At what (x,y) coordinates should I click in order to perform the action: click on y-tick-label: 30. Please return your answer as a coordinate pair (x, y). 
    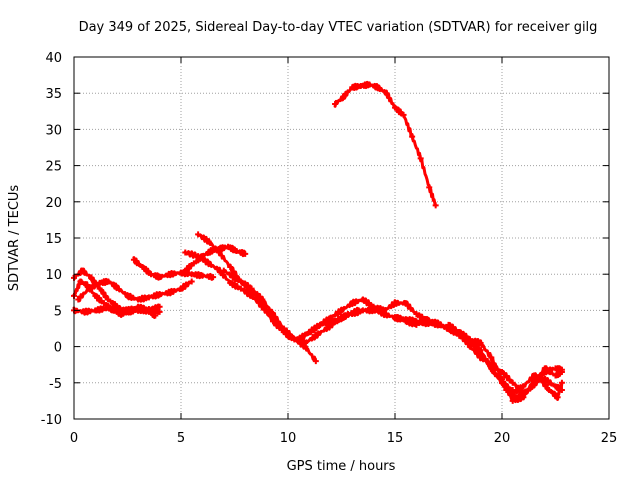
    Looking at the image, I should click on (53, 130).